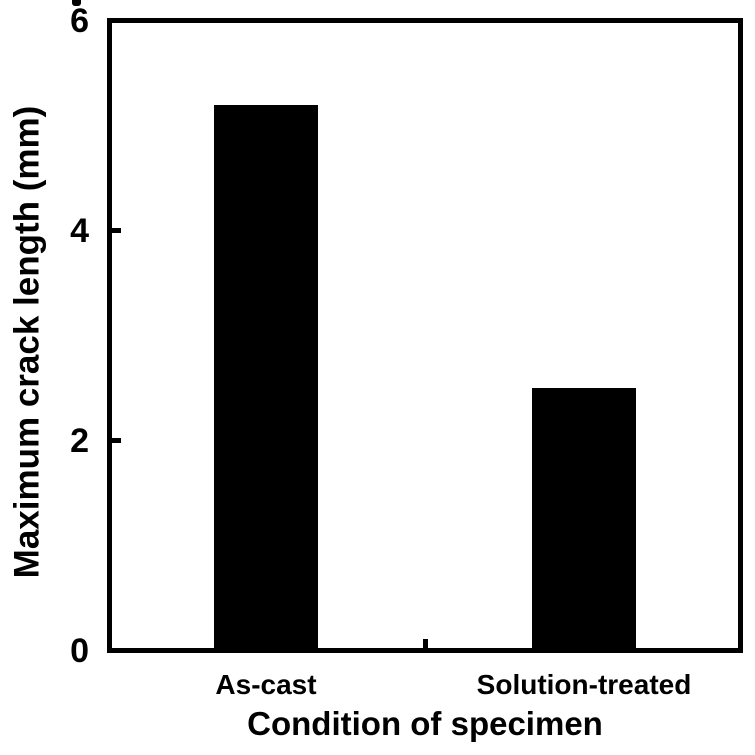 This screenshot has width=755, height=755. I want to click on y-tick-label-2: 2, so click(79, 441).